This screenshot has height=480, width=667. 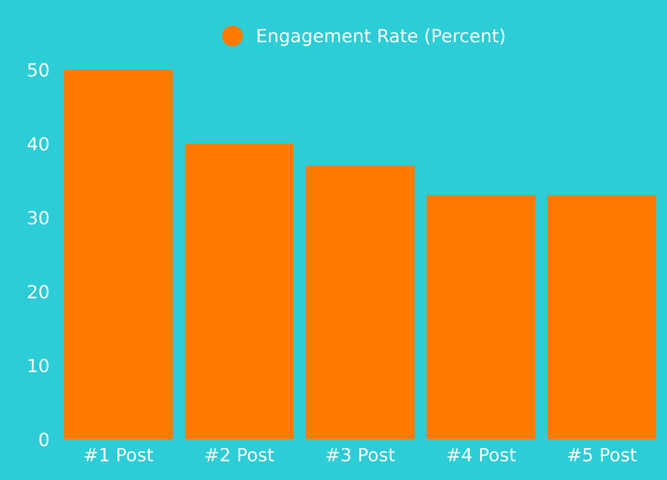 What do you see at coordinates (481, 455) in the screenshot?
I see `x-tick-label: #4 Post` at bounding box center [481, 455].